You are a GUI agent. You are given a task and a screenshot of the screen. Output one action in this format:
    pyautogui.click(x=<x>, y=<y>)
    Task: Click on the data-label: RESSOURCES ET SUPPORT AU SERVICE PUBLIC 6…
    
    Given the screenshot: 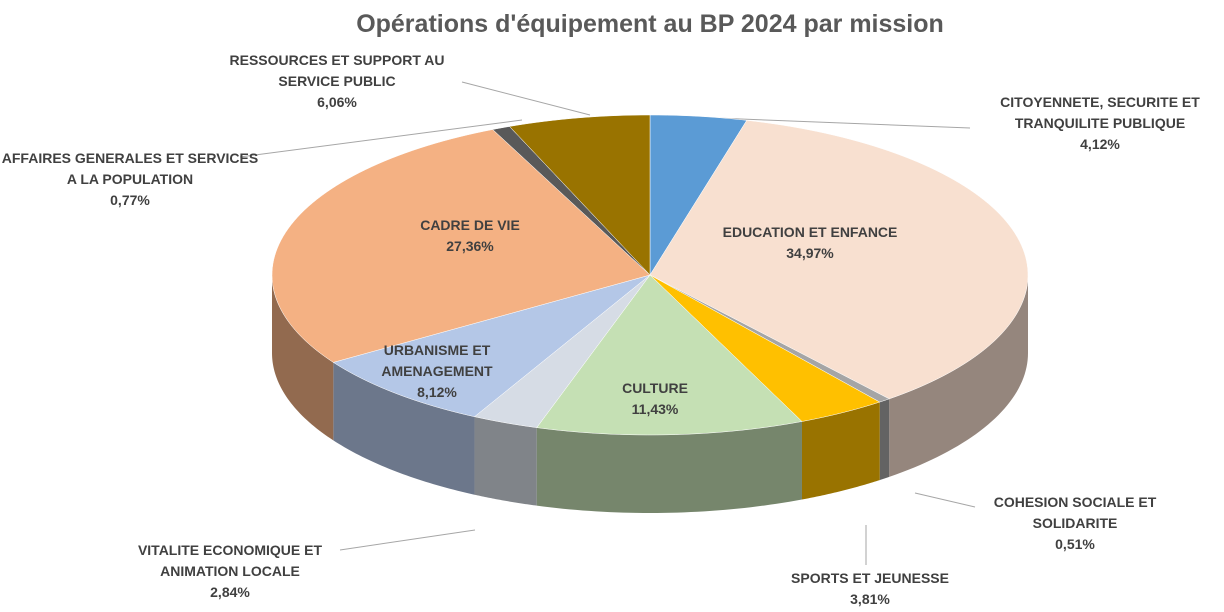 What is the action you would take?
    pyautogui.click(x=337, y=81)
    